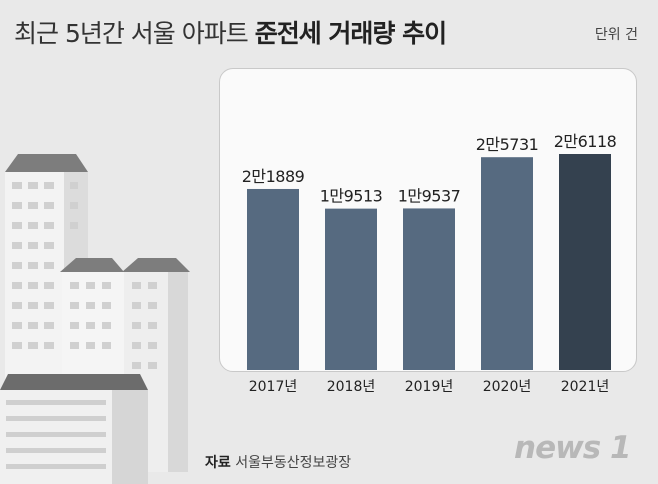  I want to click on category-label-2: 2019년, so click(429, 387).